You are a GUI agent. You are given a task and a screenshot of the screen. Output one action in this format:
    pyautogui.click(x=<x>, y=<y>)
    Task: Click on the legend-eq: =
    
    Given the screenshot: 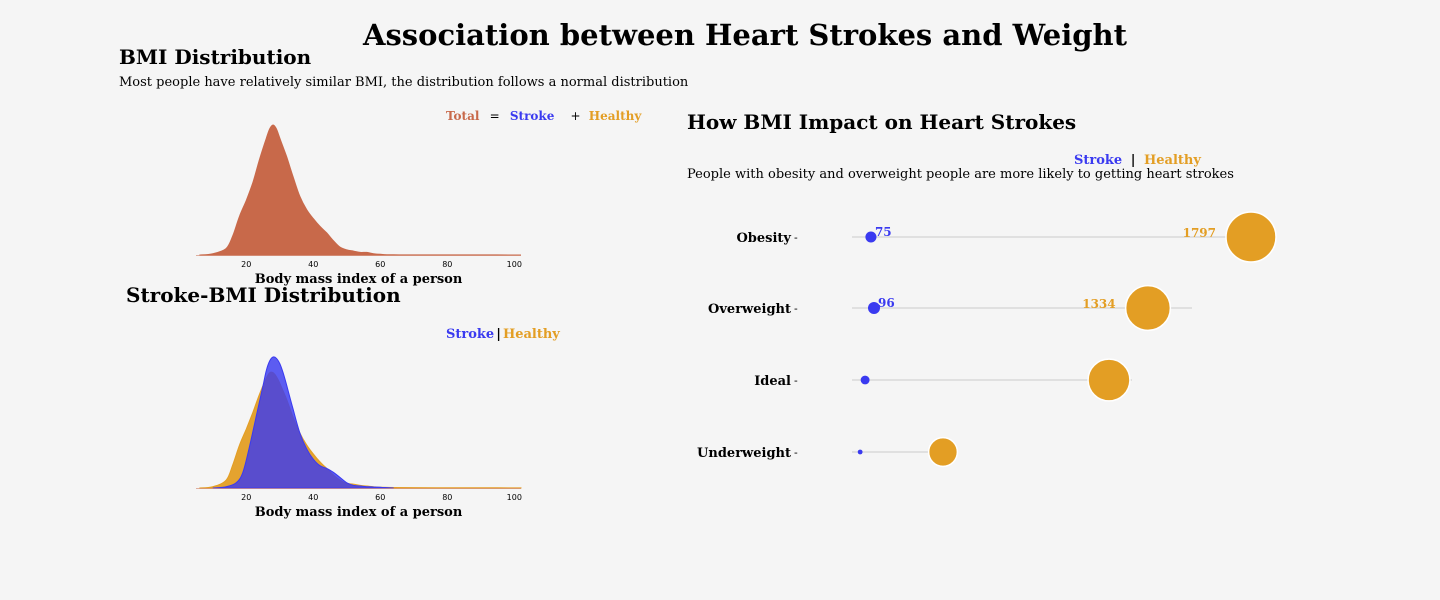 What is the action you would take?
    pyautogui.click(x=494, y=116)
    